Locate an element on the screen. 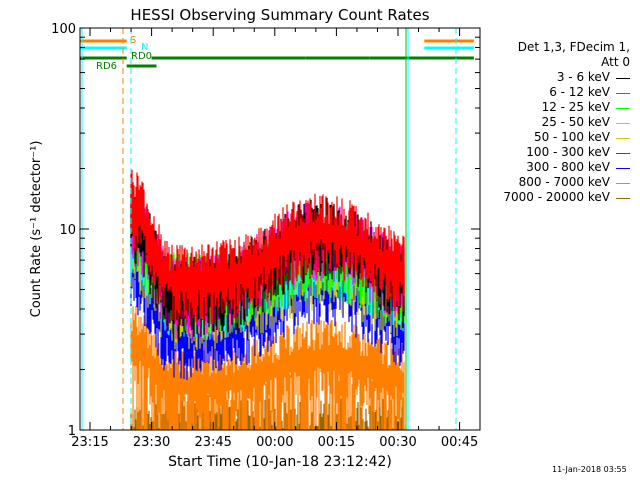 This screenshot has width=640, height=480. legend-item-label: 6 - 12 keV is located at coordinates (579, 92).